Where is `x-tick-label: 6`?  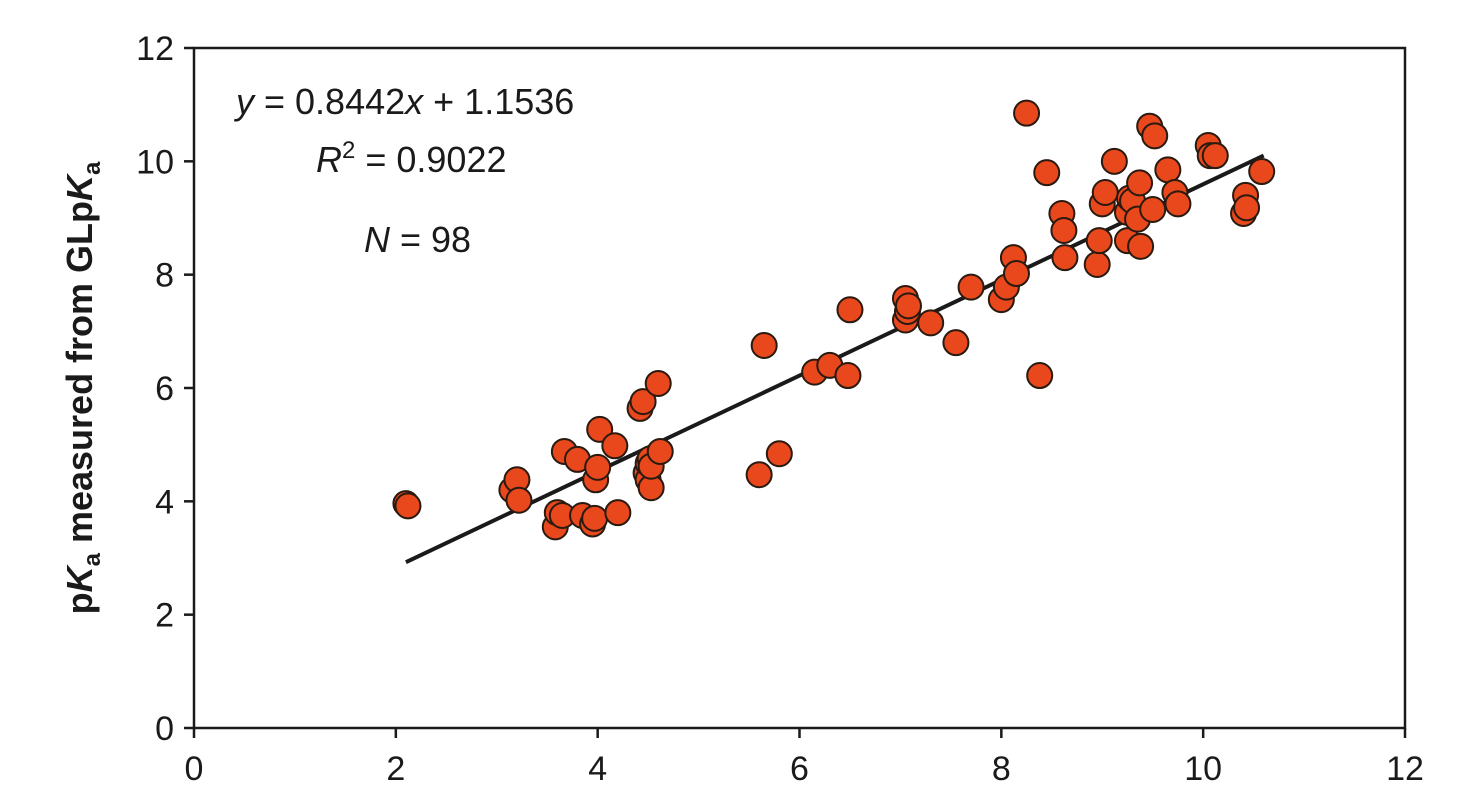 x-tick-label: 6 is located at coordinates (799, 769).